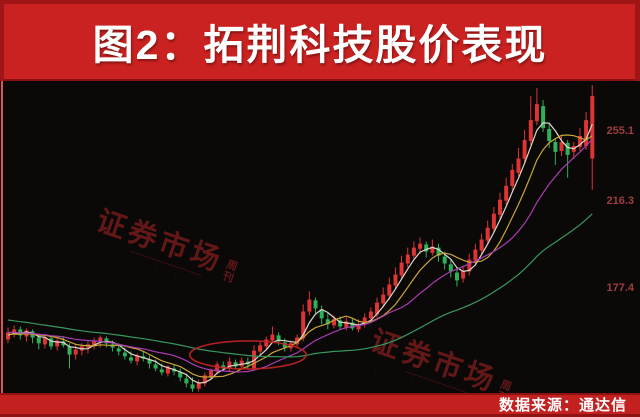  I want to click on highlight-ellipse, so click(247, 355).